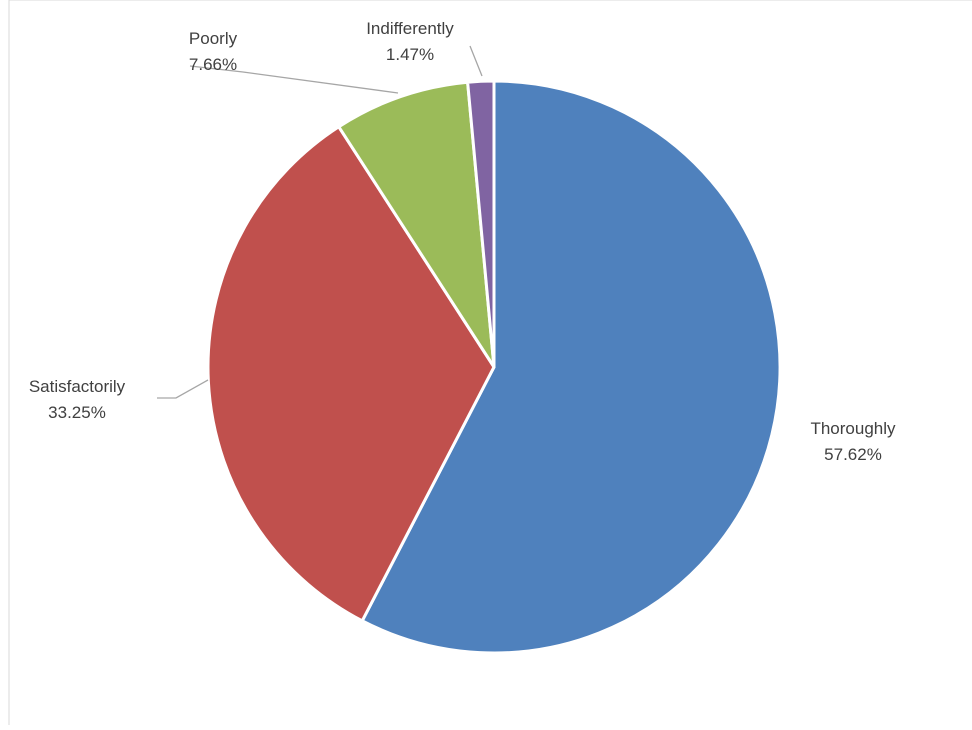 This screenshot has height=730, width=972. I want to click on slice-label-satisfactorily: Satisfactorily, so click(77, 386).